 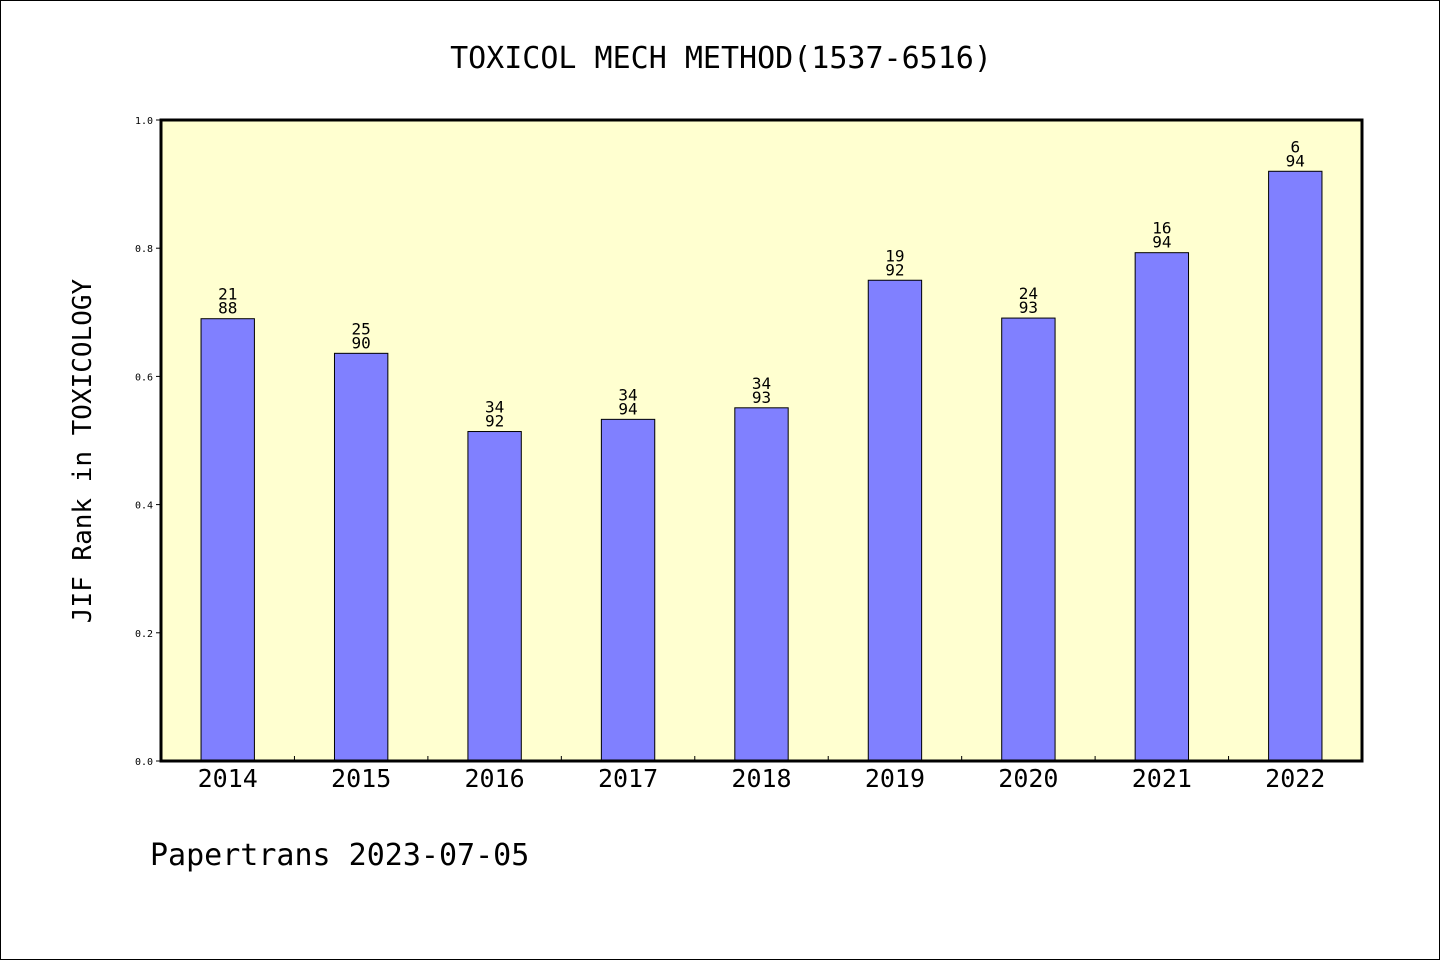 I want to click on bar-label-total-2020: 93, so click(x=1028, y=307).